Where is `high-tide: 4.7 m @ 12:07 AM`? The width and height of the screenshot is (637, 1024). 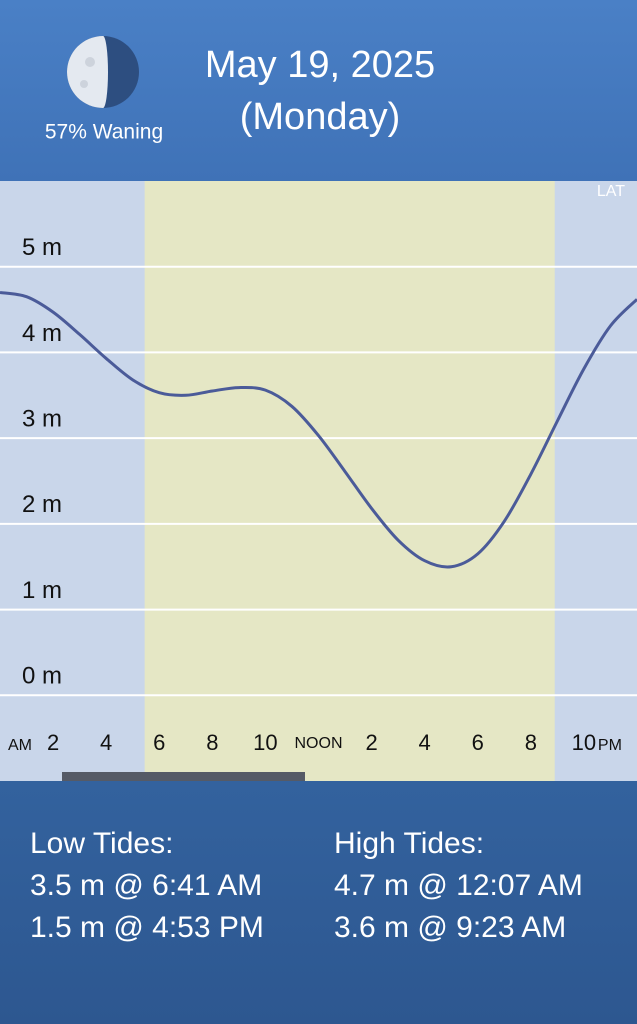
high-tide: 4.7 m @ 12:07 AM is located at coordinates (458, 885).